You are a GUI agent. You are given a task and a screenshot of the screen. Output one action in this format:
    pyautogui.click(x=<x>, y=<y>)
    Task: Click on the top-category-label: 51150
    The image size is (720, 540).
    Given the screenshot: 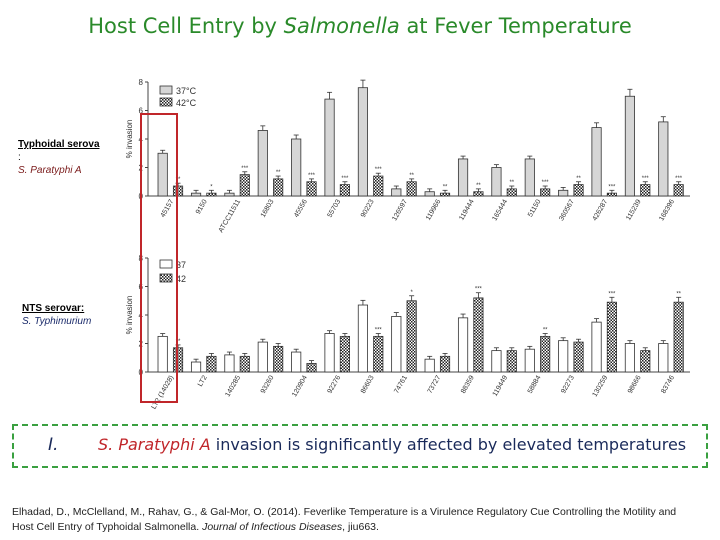 What is the action you would take?
    pyautogui.click(x=535, y=208)
    